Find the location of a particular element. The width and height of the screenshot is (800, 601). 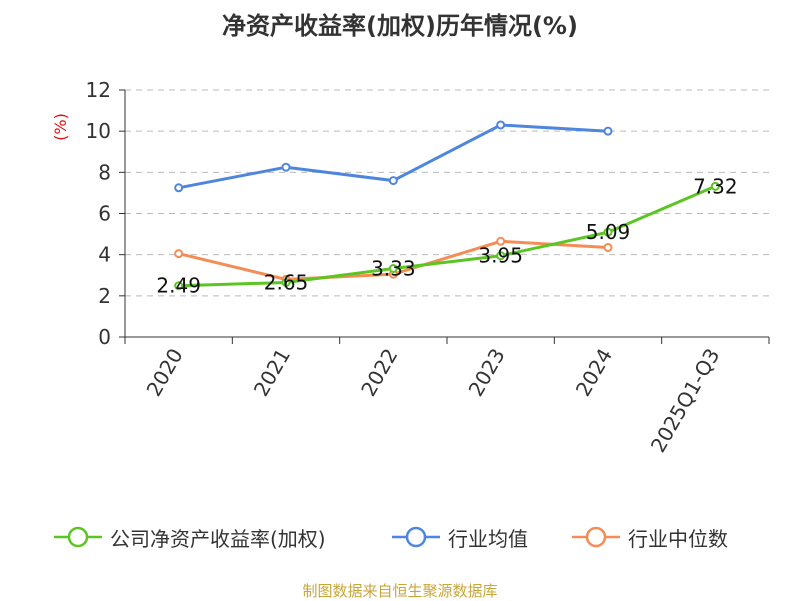

legend: 公司净资产收益率(加权) 行业均值 行业中位数 is located at coordinates (400, 537).